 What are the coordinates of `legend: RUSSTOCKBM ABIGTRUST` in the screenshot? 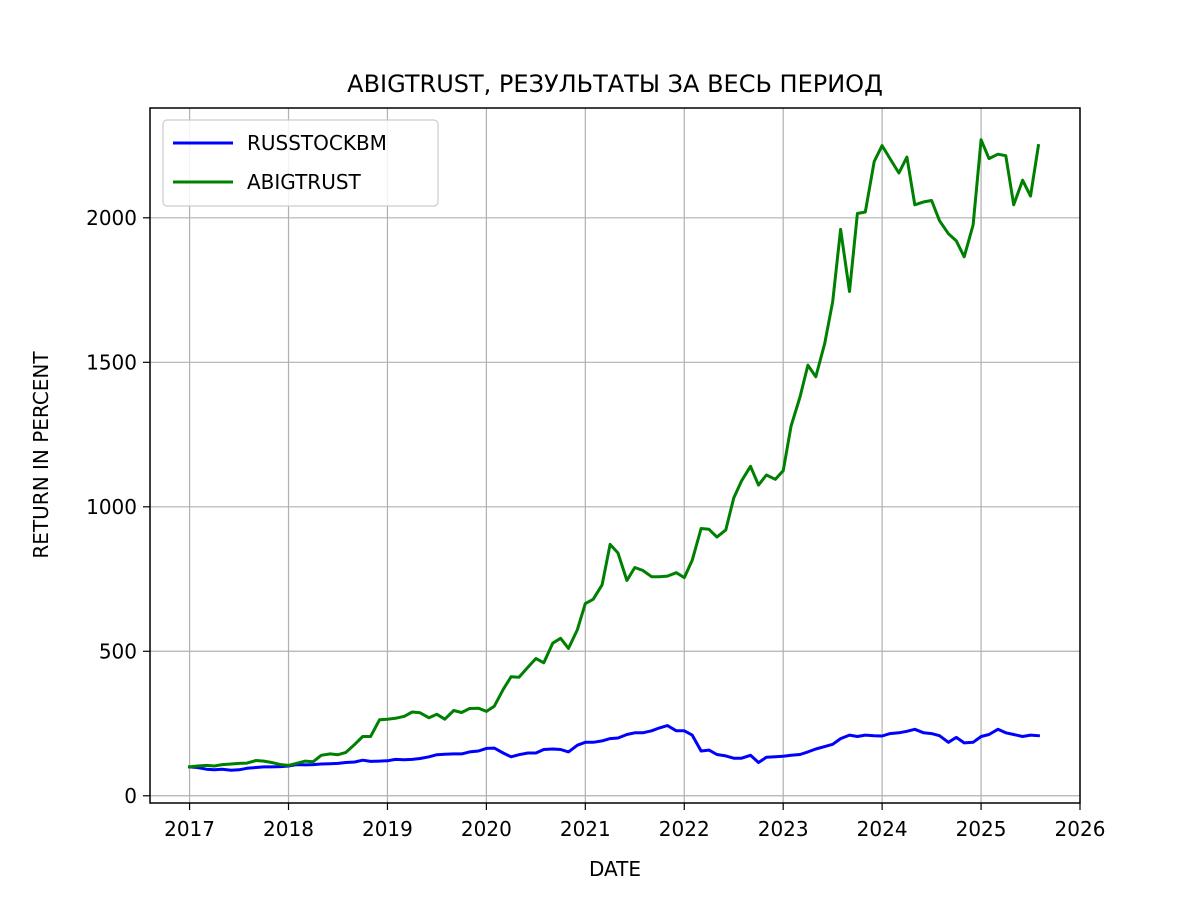 It's located at (300, 163).